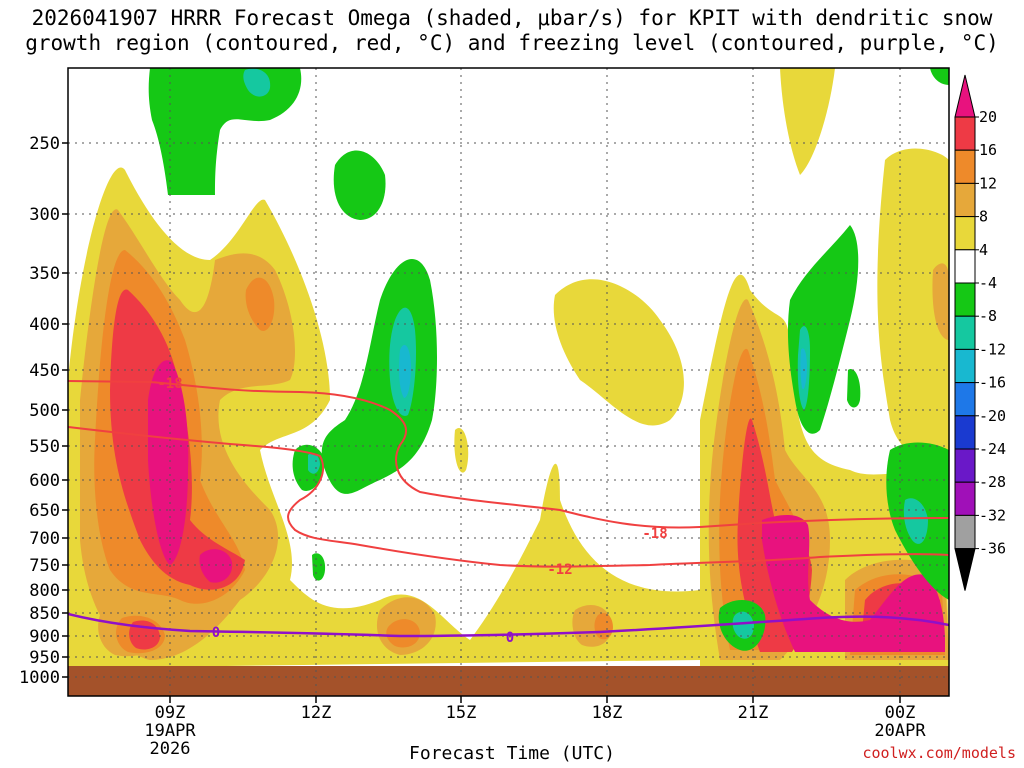 The height and width of the screenshot is (768, 1024). I want to click on y-tick-label-500: 500, so click(44, 411).